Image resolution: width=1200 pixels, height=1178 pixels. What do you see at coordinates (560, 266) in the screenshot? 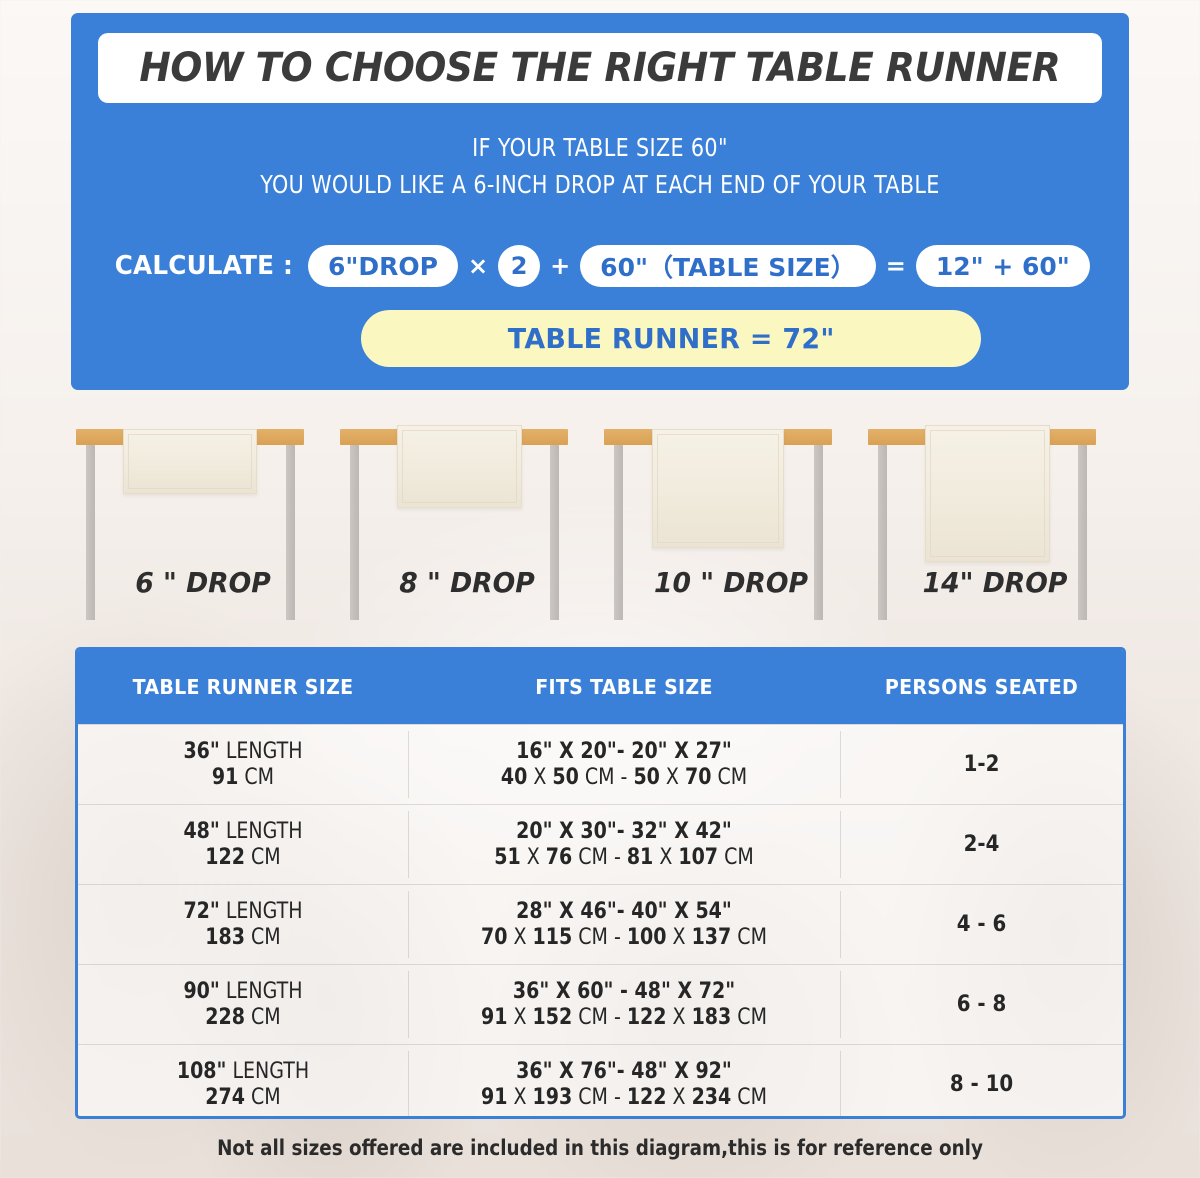
I see `plus-operator: +` at bounding box center [560, 266].